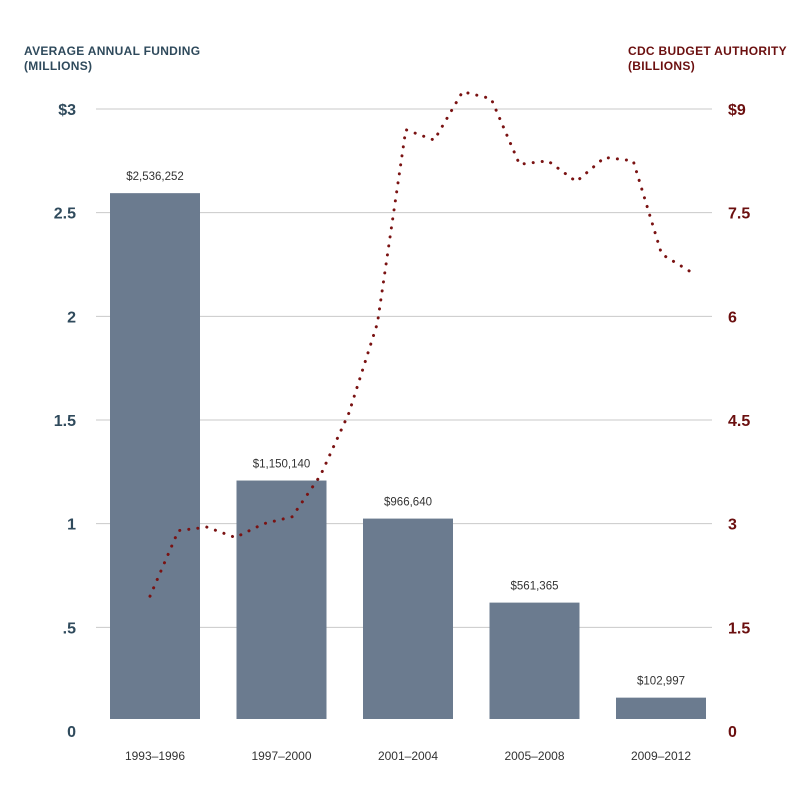 The image size is (800, 800). Describe the element at coordinates (112, 51) in the screenshot. I see `left-axis-title-line1: AVERAGE ANNUAL FUNDING` at that location.